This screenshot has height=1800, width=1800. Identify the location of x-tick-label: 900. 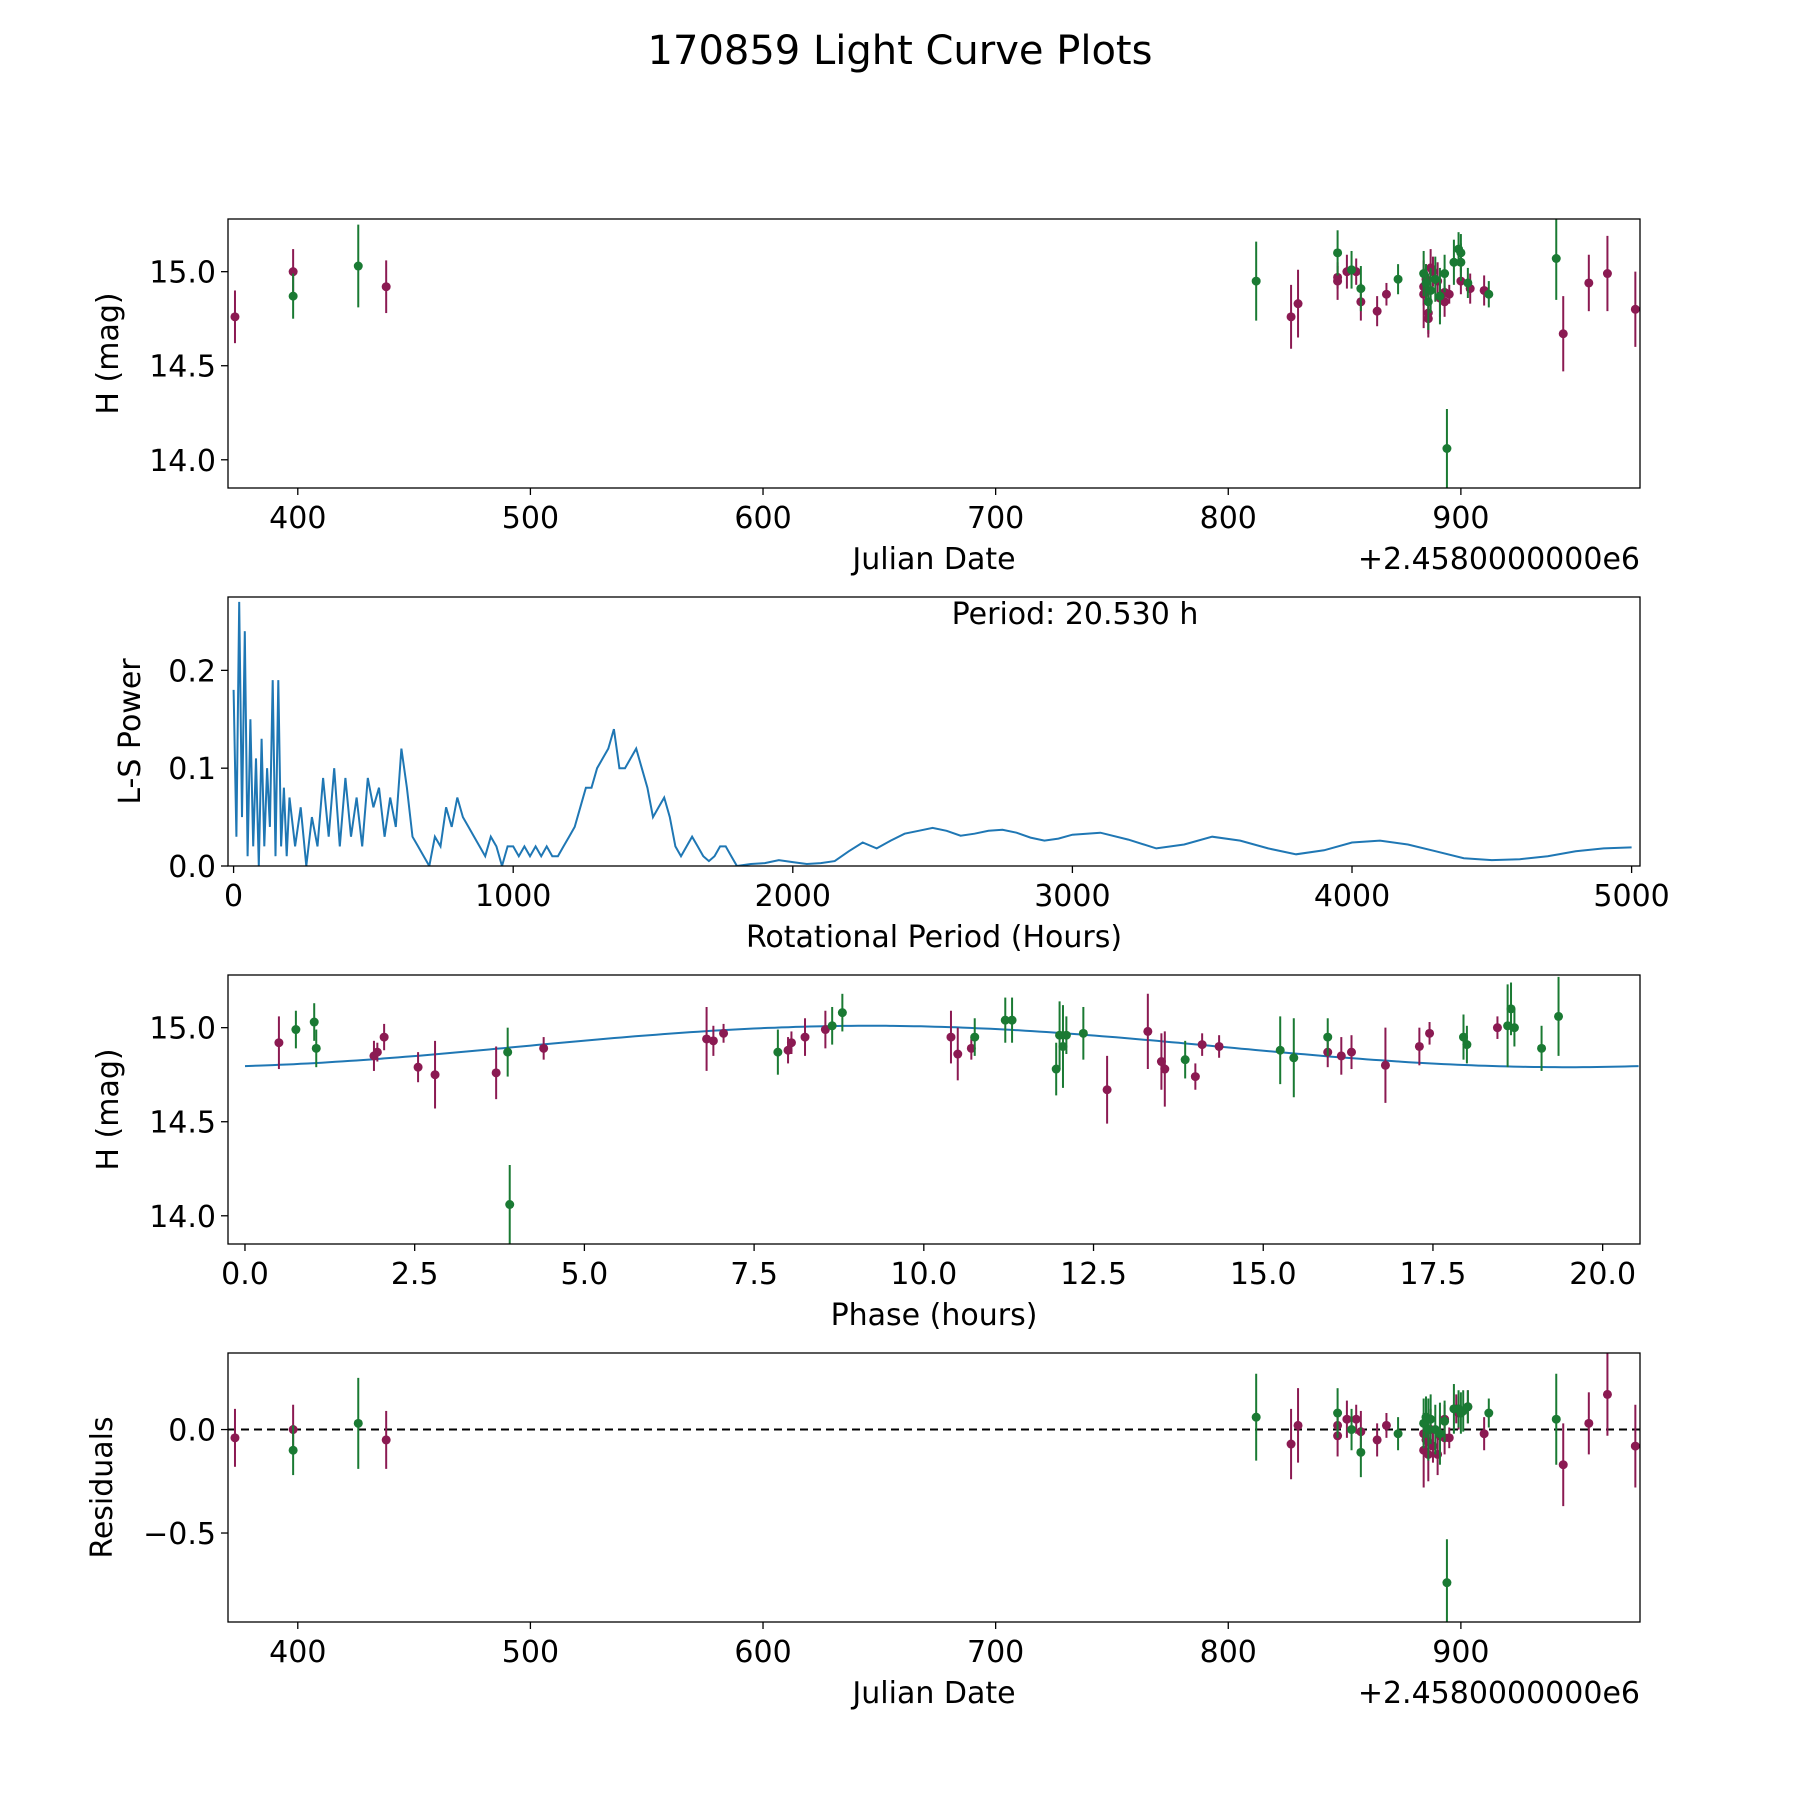
(1460, 1652).